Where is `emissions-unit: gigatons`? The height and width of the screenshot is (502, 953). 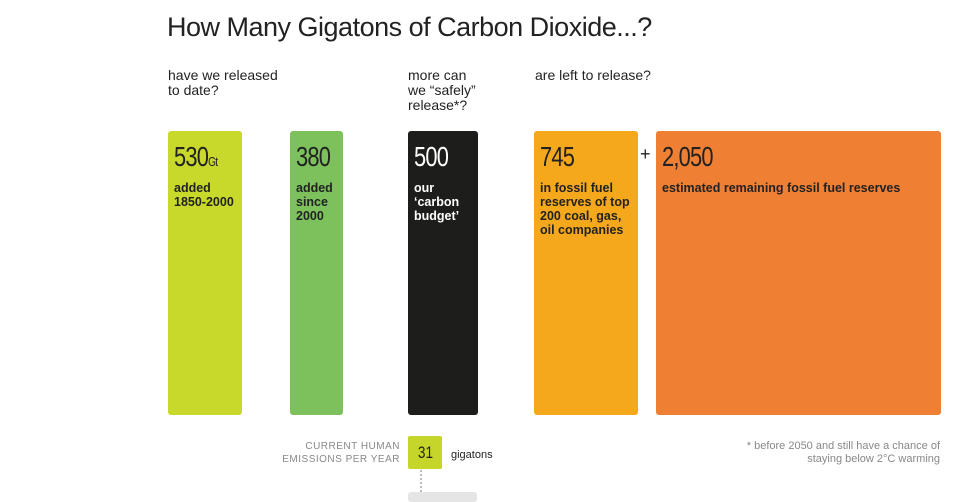 emissions-unit: gigatons is located at coordinates (472, 455).